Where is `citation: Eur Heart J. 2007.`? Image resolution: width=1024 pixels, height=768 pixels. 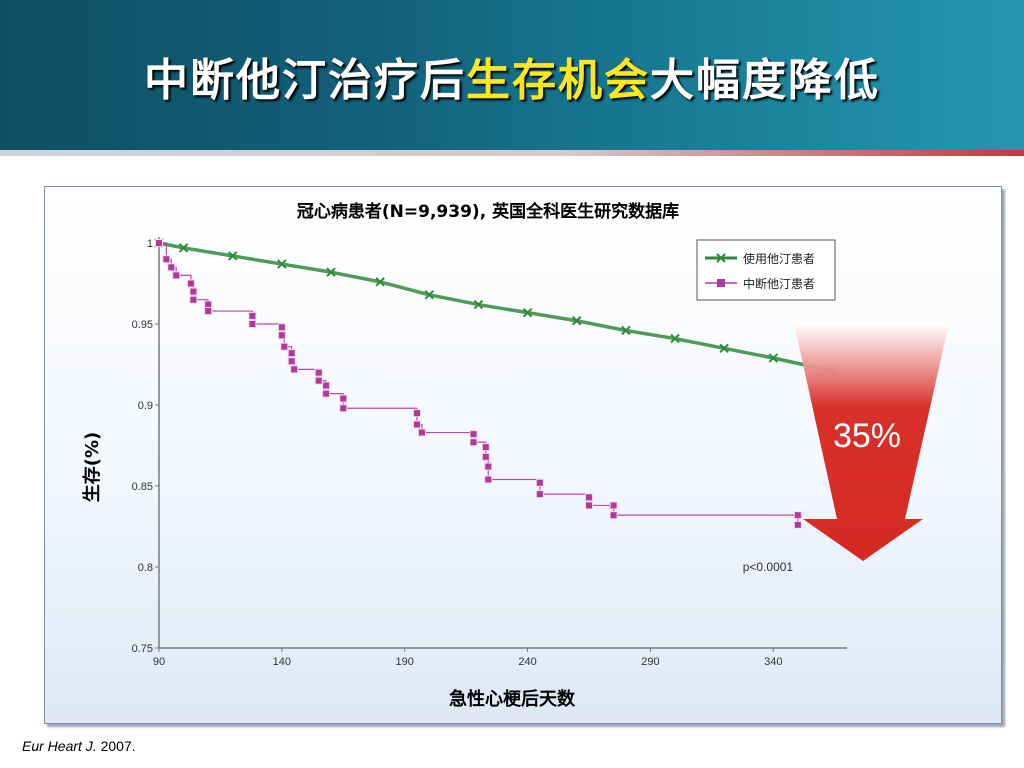
citation: Eur Heart J. 2007. is located at coordinates (79, 746).